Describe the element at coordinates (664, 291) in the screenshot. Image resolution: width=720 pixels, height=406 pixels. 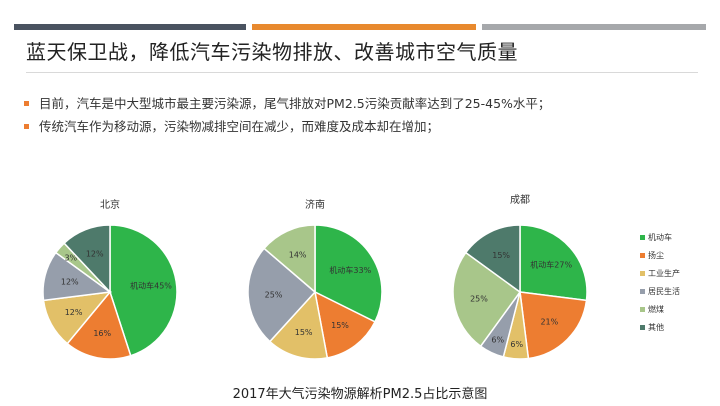
I see `legend-label: 居民生活` at that location.